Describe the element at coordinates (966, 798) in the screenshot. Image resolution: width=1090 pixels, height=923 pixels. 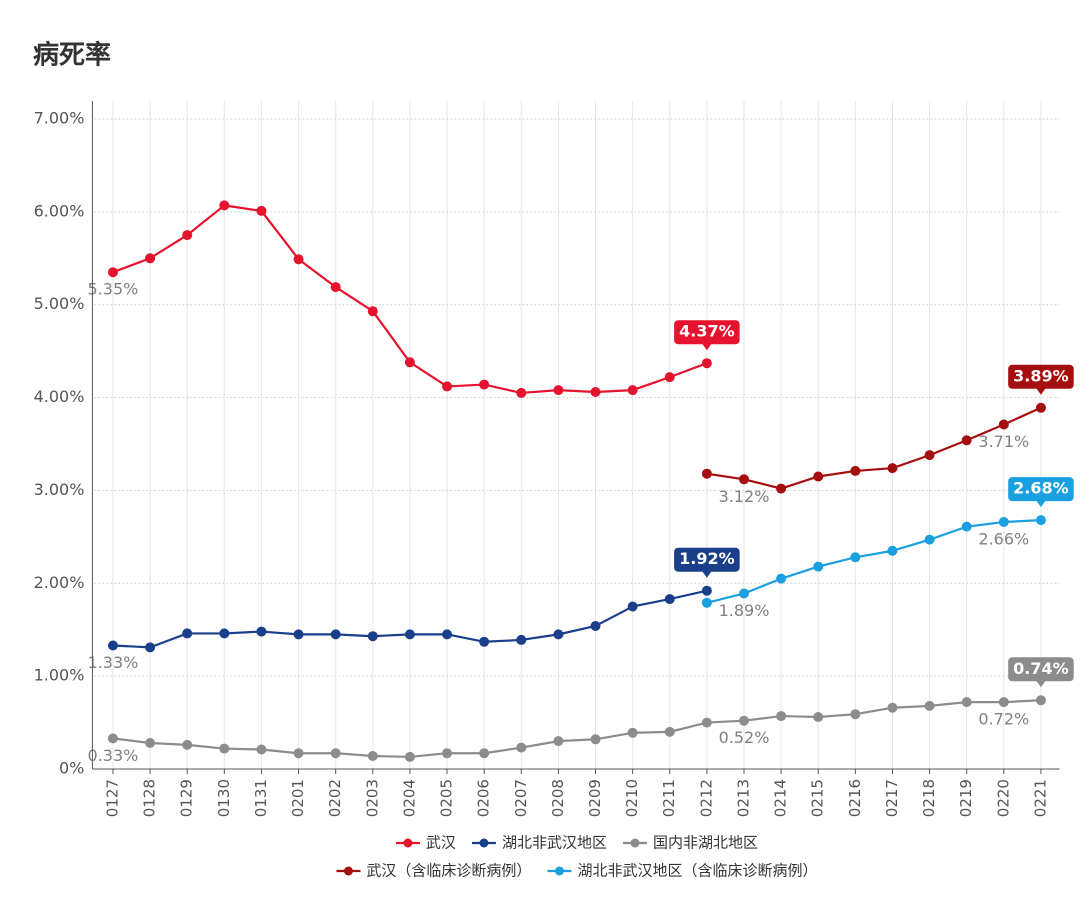
I see `x-tick-label: 0219` at that location.